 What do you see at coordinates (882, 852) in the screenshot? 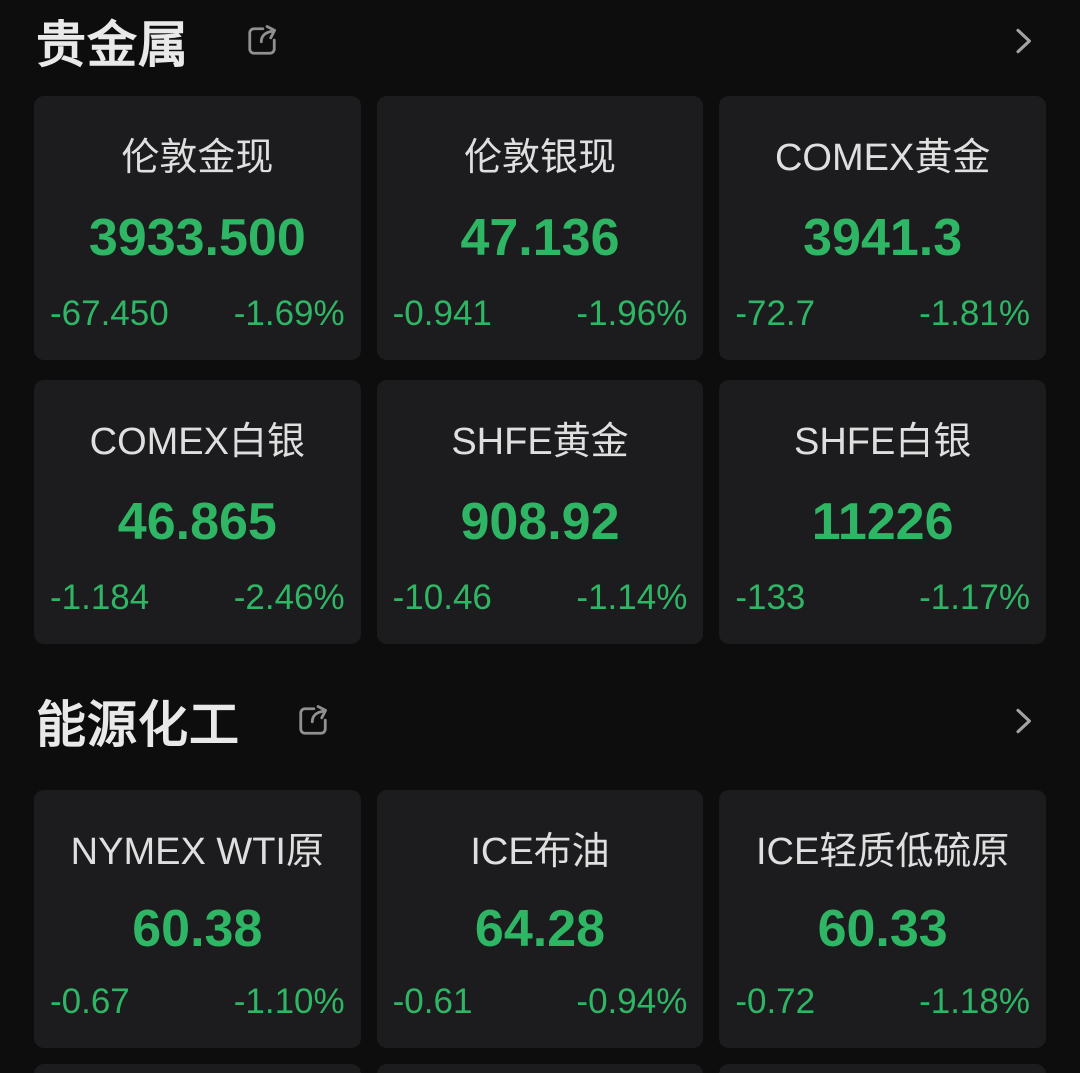
I see `instrument-name: ICE轻质低硫原` at bounding box center [882, 852].